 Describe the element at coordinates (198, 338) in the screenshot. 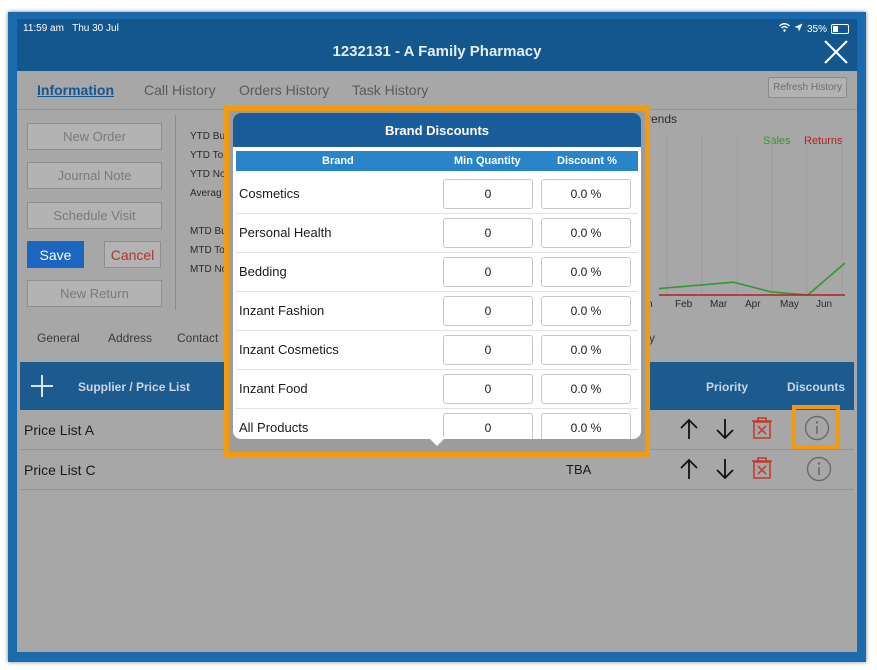

I see `subtab-contact: Contact` at that location.